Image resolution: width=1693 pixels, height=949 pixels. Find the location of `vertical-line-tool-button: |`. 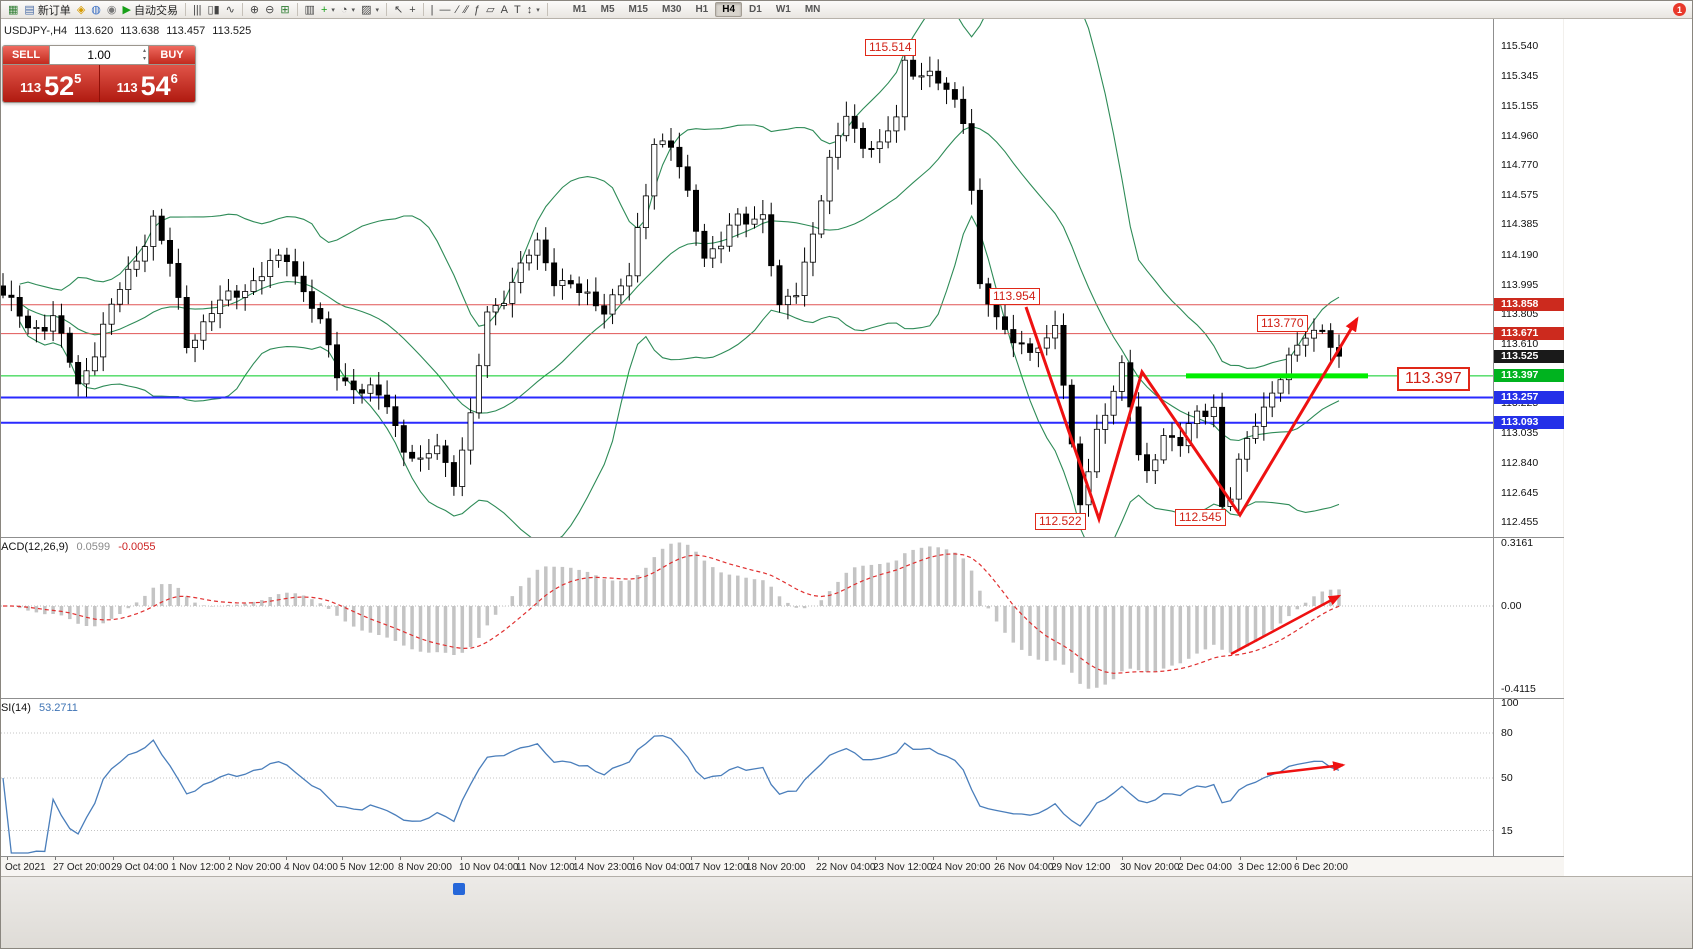

vertical-line-tool-button: | is located at coordinates (432, 10).